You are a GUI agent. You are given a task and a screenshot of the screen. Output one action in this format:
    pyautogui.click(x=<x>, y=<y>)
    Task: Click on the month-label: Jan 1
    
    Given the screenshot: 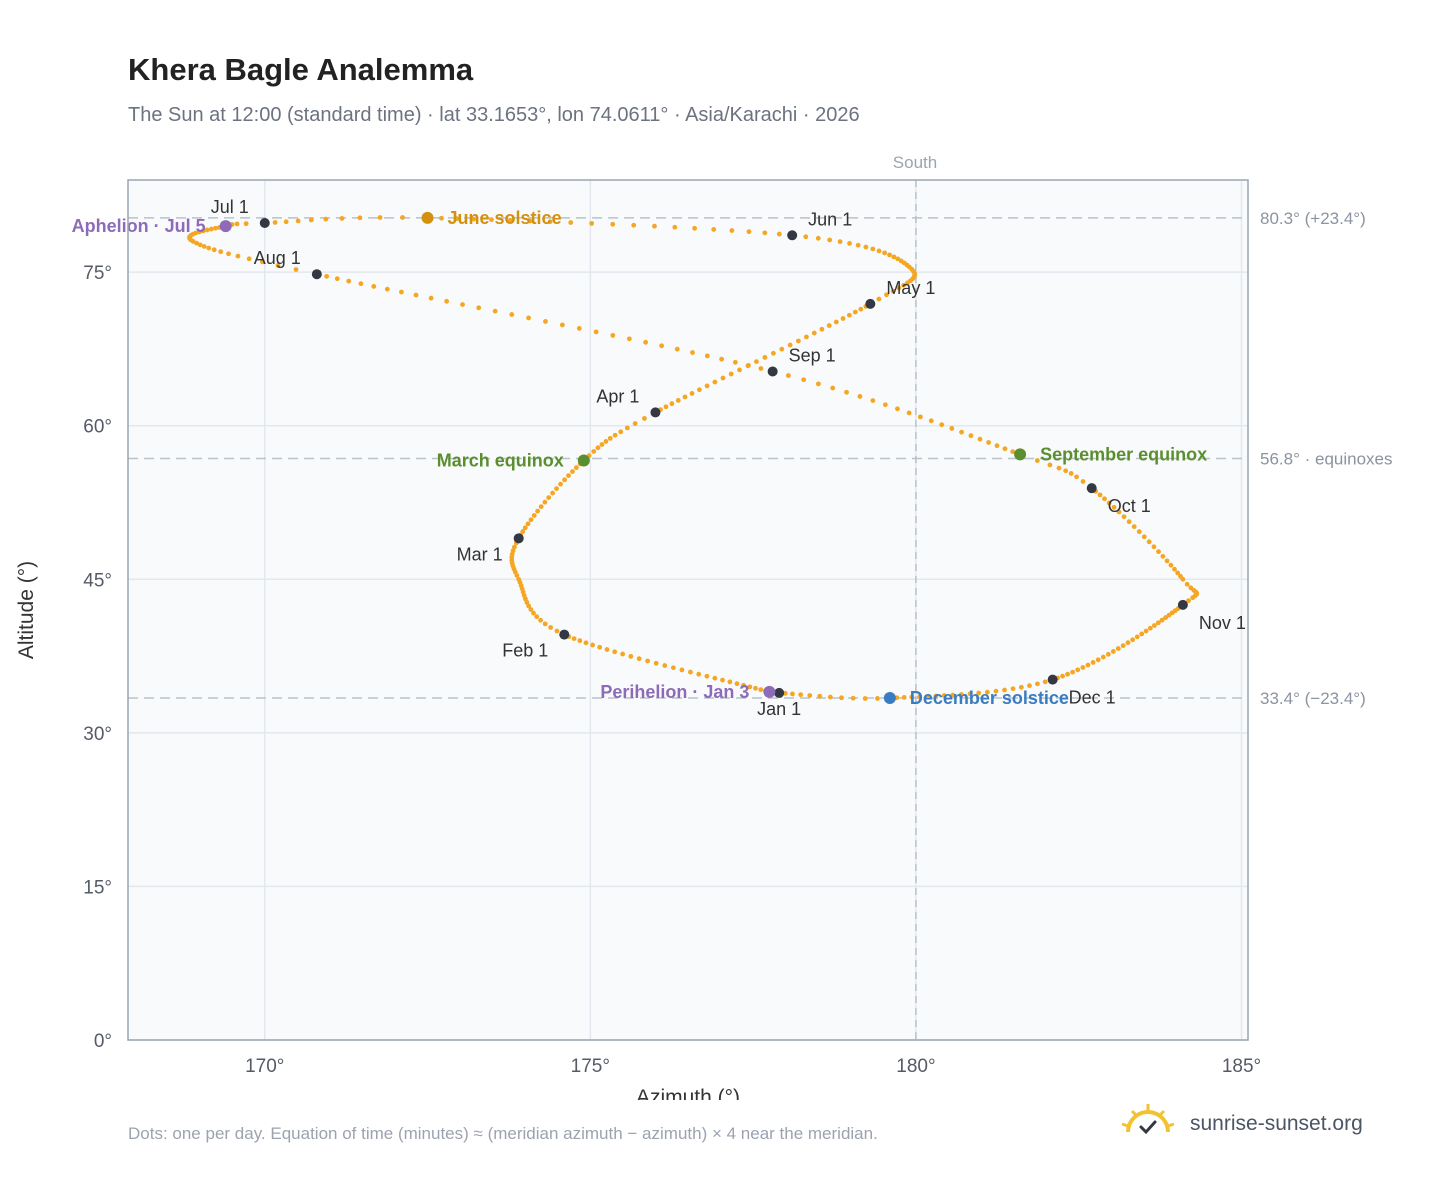 What is the action you would take?
    pyautogui.click(x=779, y=709)
    